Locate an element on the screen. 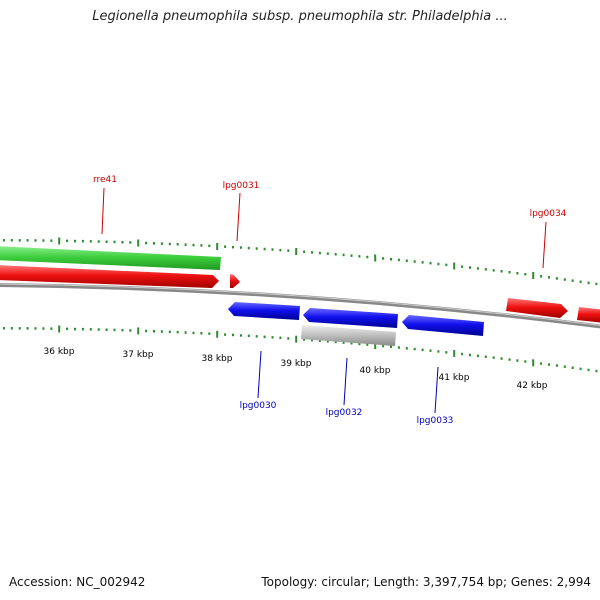  feature-lpg0033: lpg0033 is located at coordinates (443, 370).